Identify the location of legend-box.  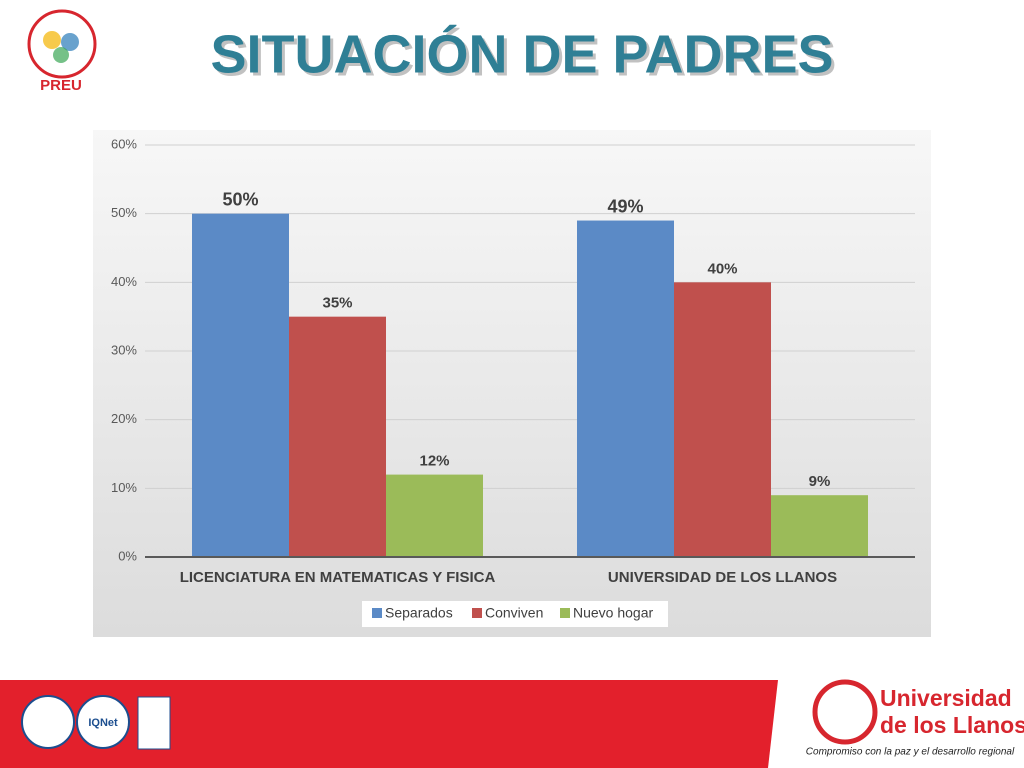
(515, 614).